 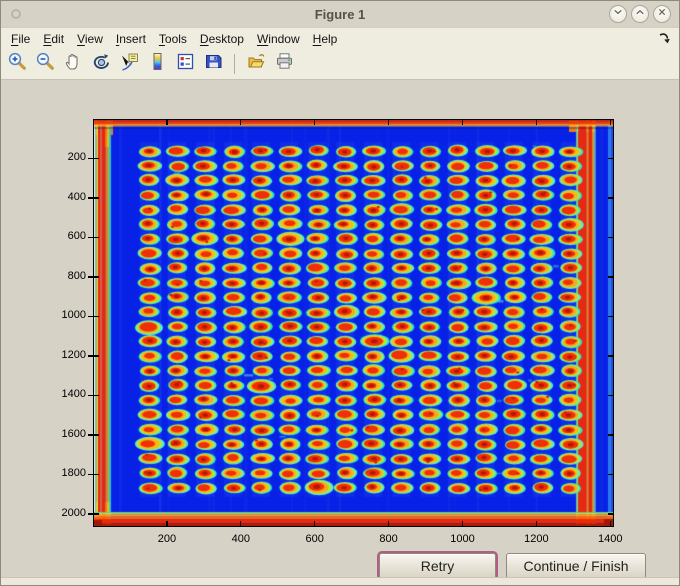 I want to click on x-tick-label: 800, so click(x=388, y=539).